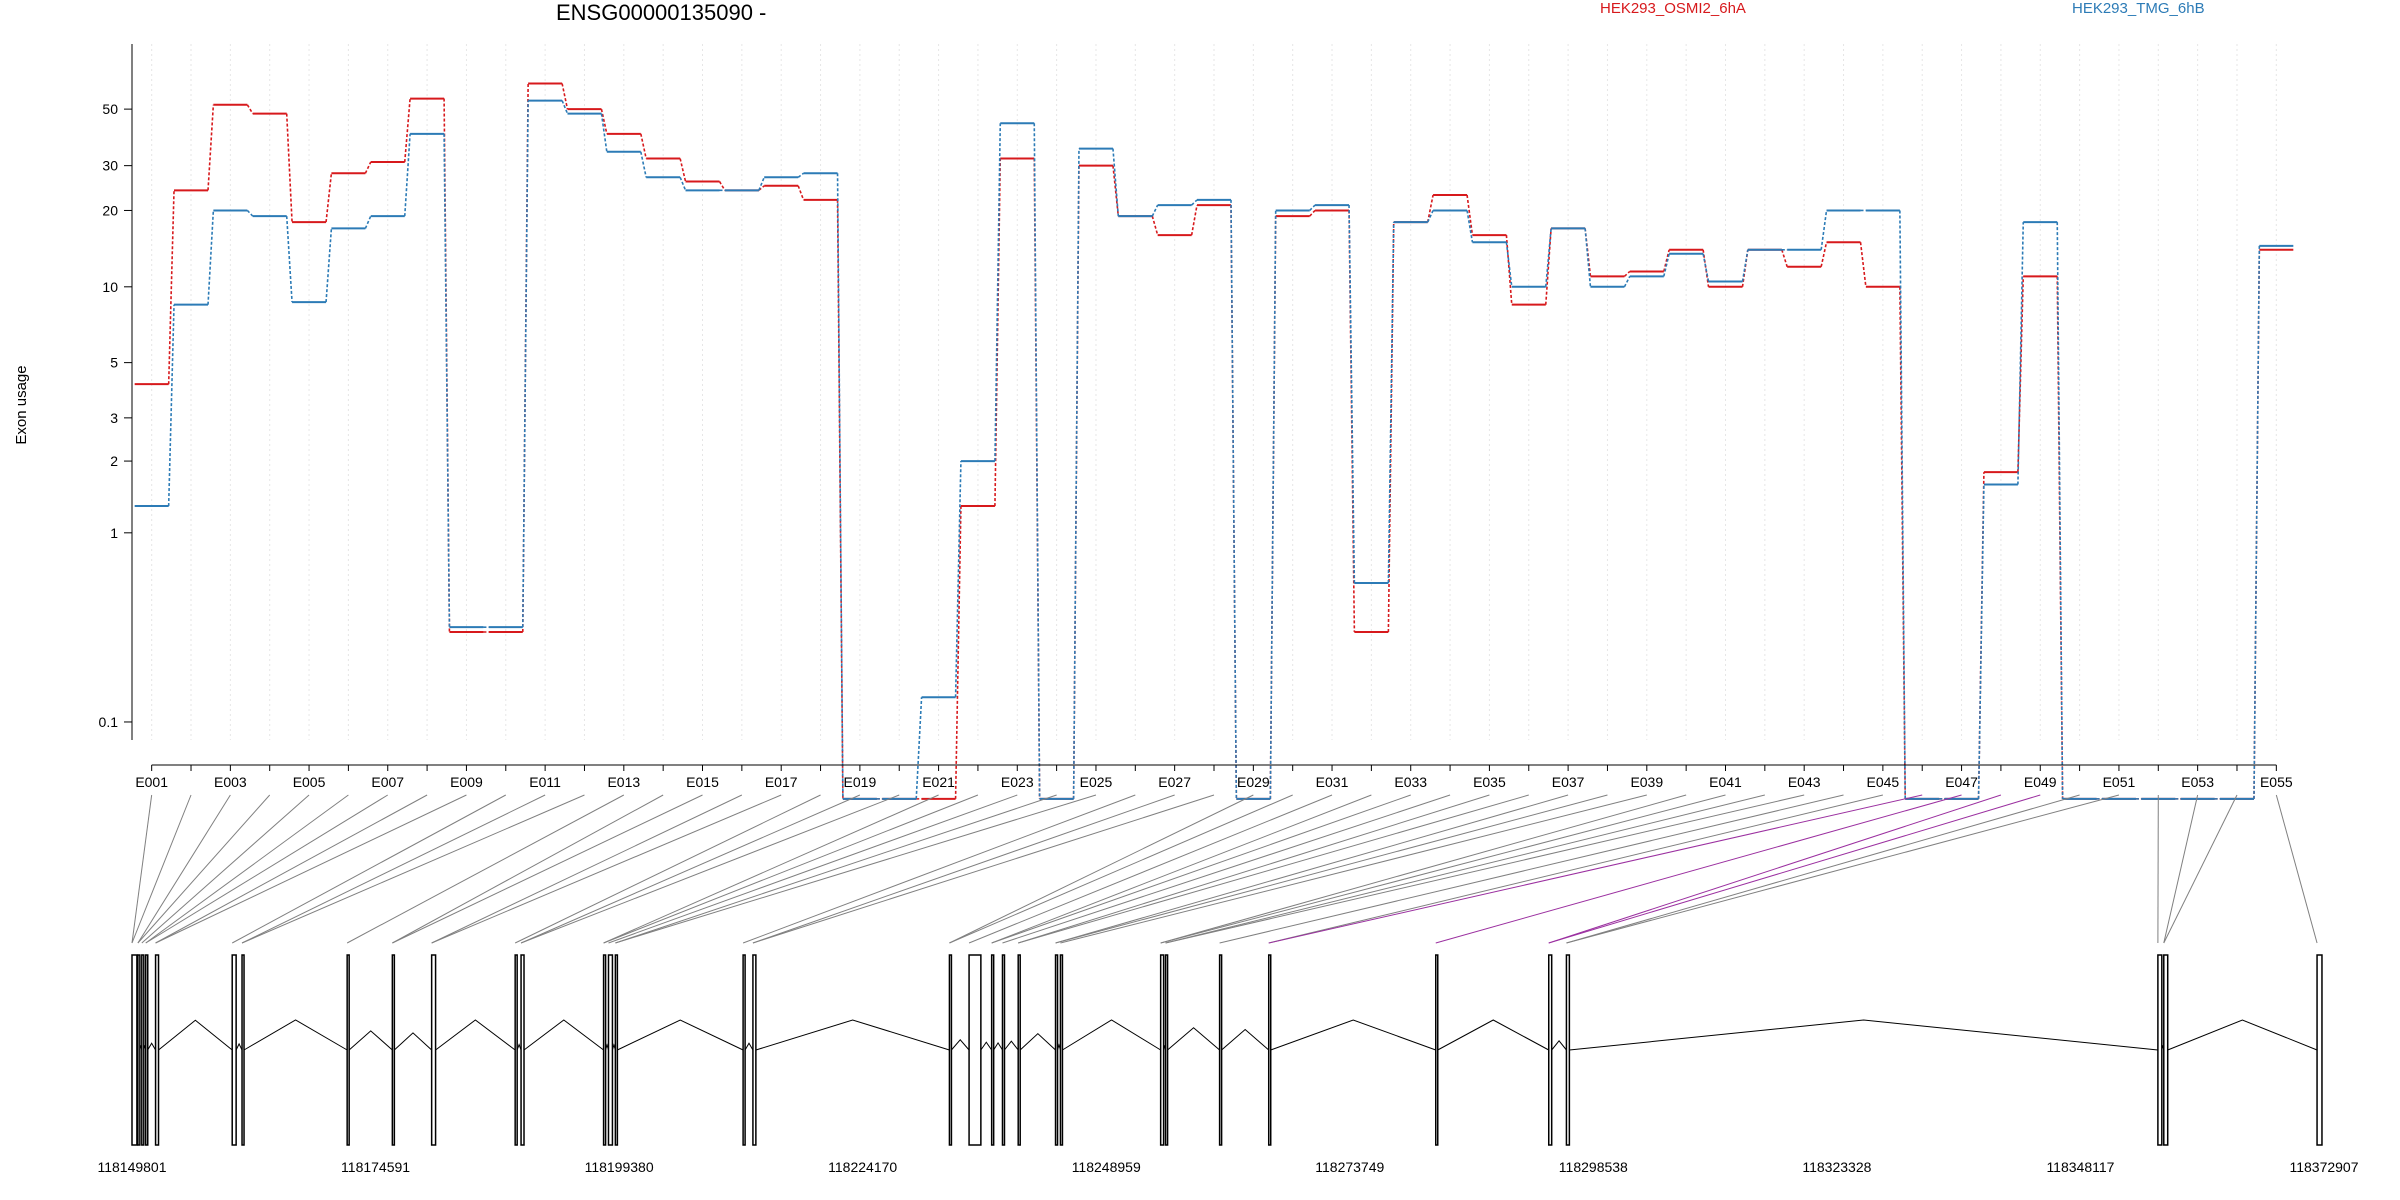 This screenshot has width=2400, height=1200. What do you see at coordinates (2200, 869) in the screenshot?
I see `mapping-line-e054` at bounding box center [2200, 869].